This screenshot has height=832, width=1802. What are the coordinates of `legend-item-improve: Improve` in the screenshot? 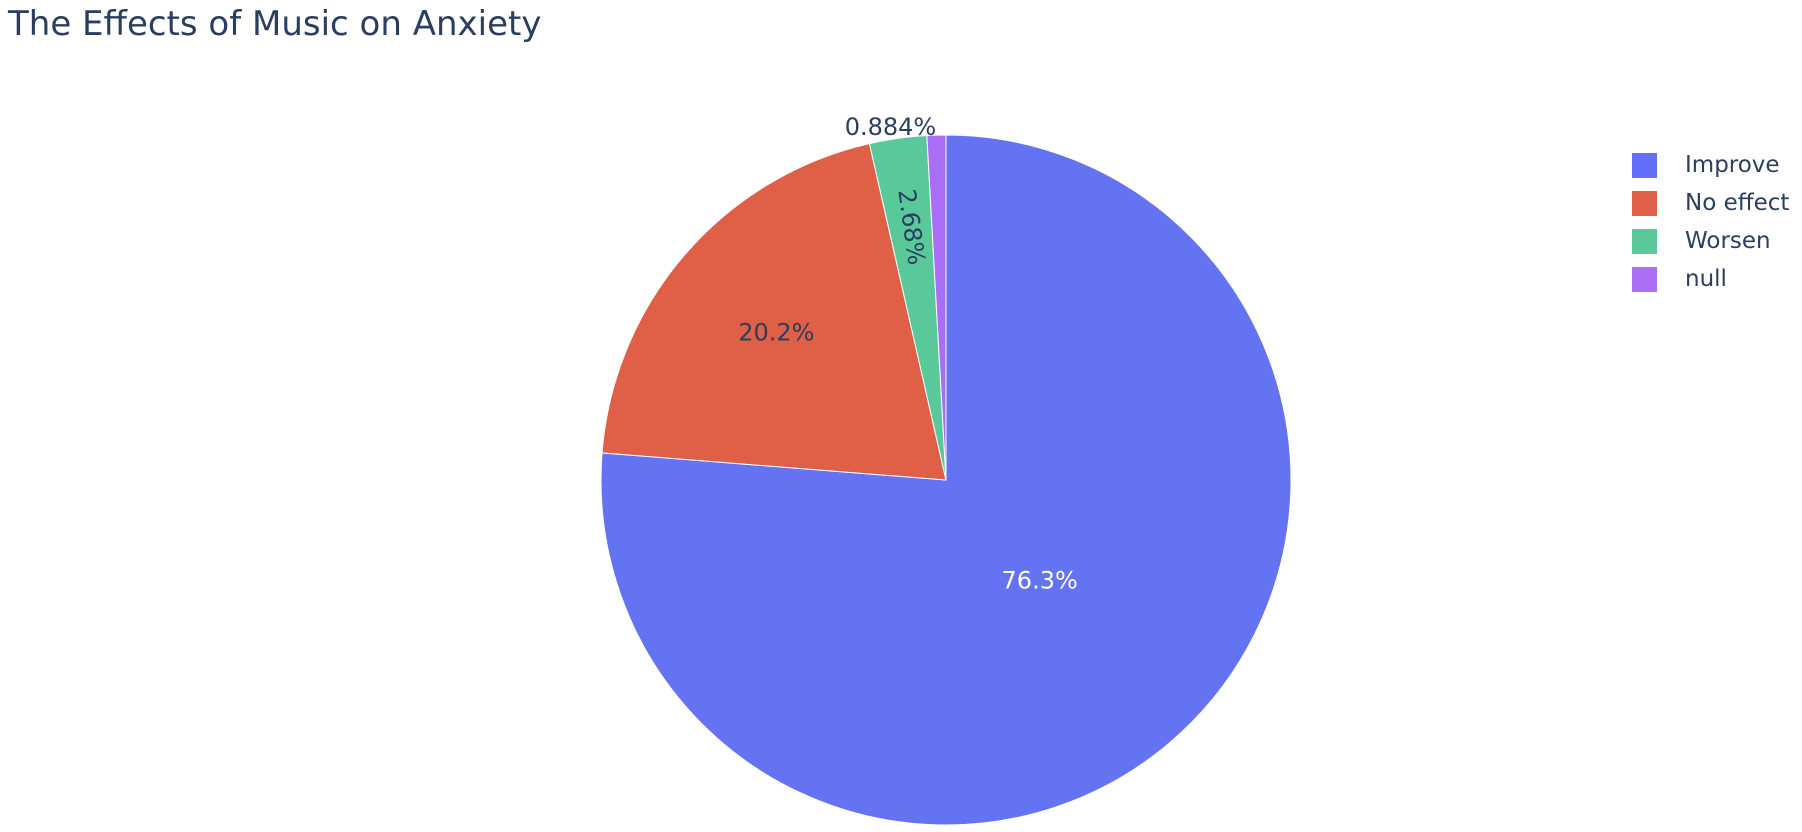 It's located at (1710, 165).